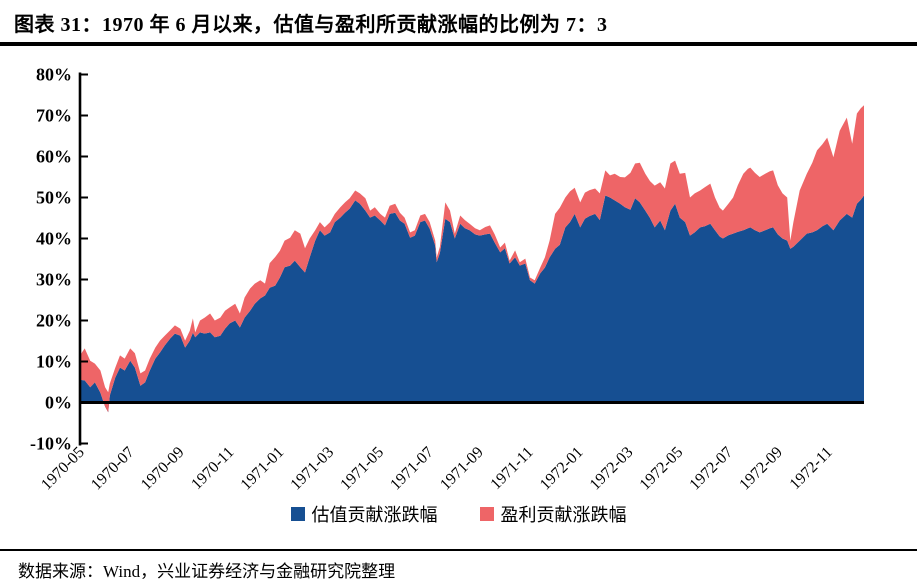  What do you see at coordinates (58, 403) in the screenshot?
I see `y-tick-label: 0%` at bounding box center [58, 403].